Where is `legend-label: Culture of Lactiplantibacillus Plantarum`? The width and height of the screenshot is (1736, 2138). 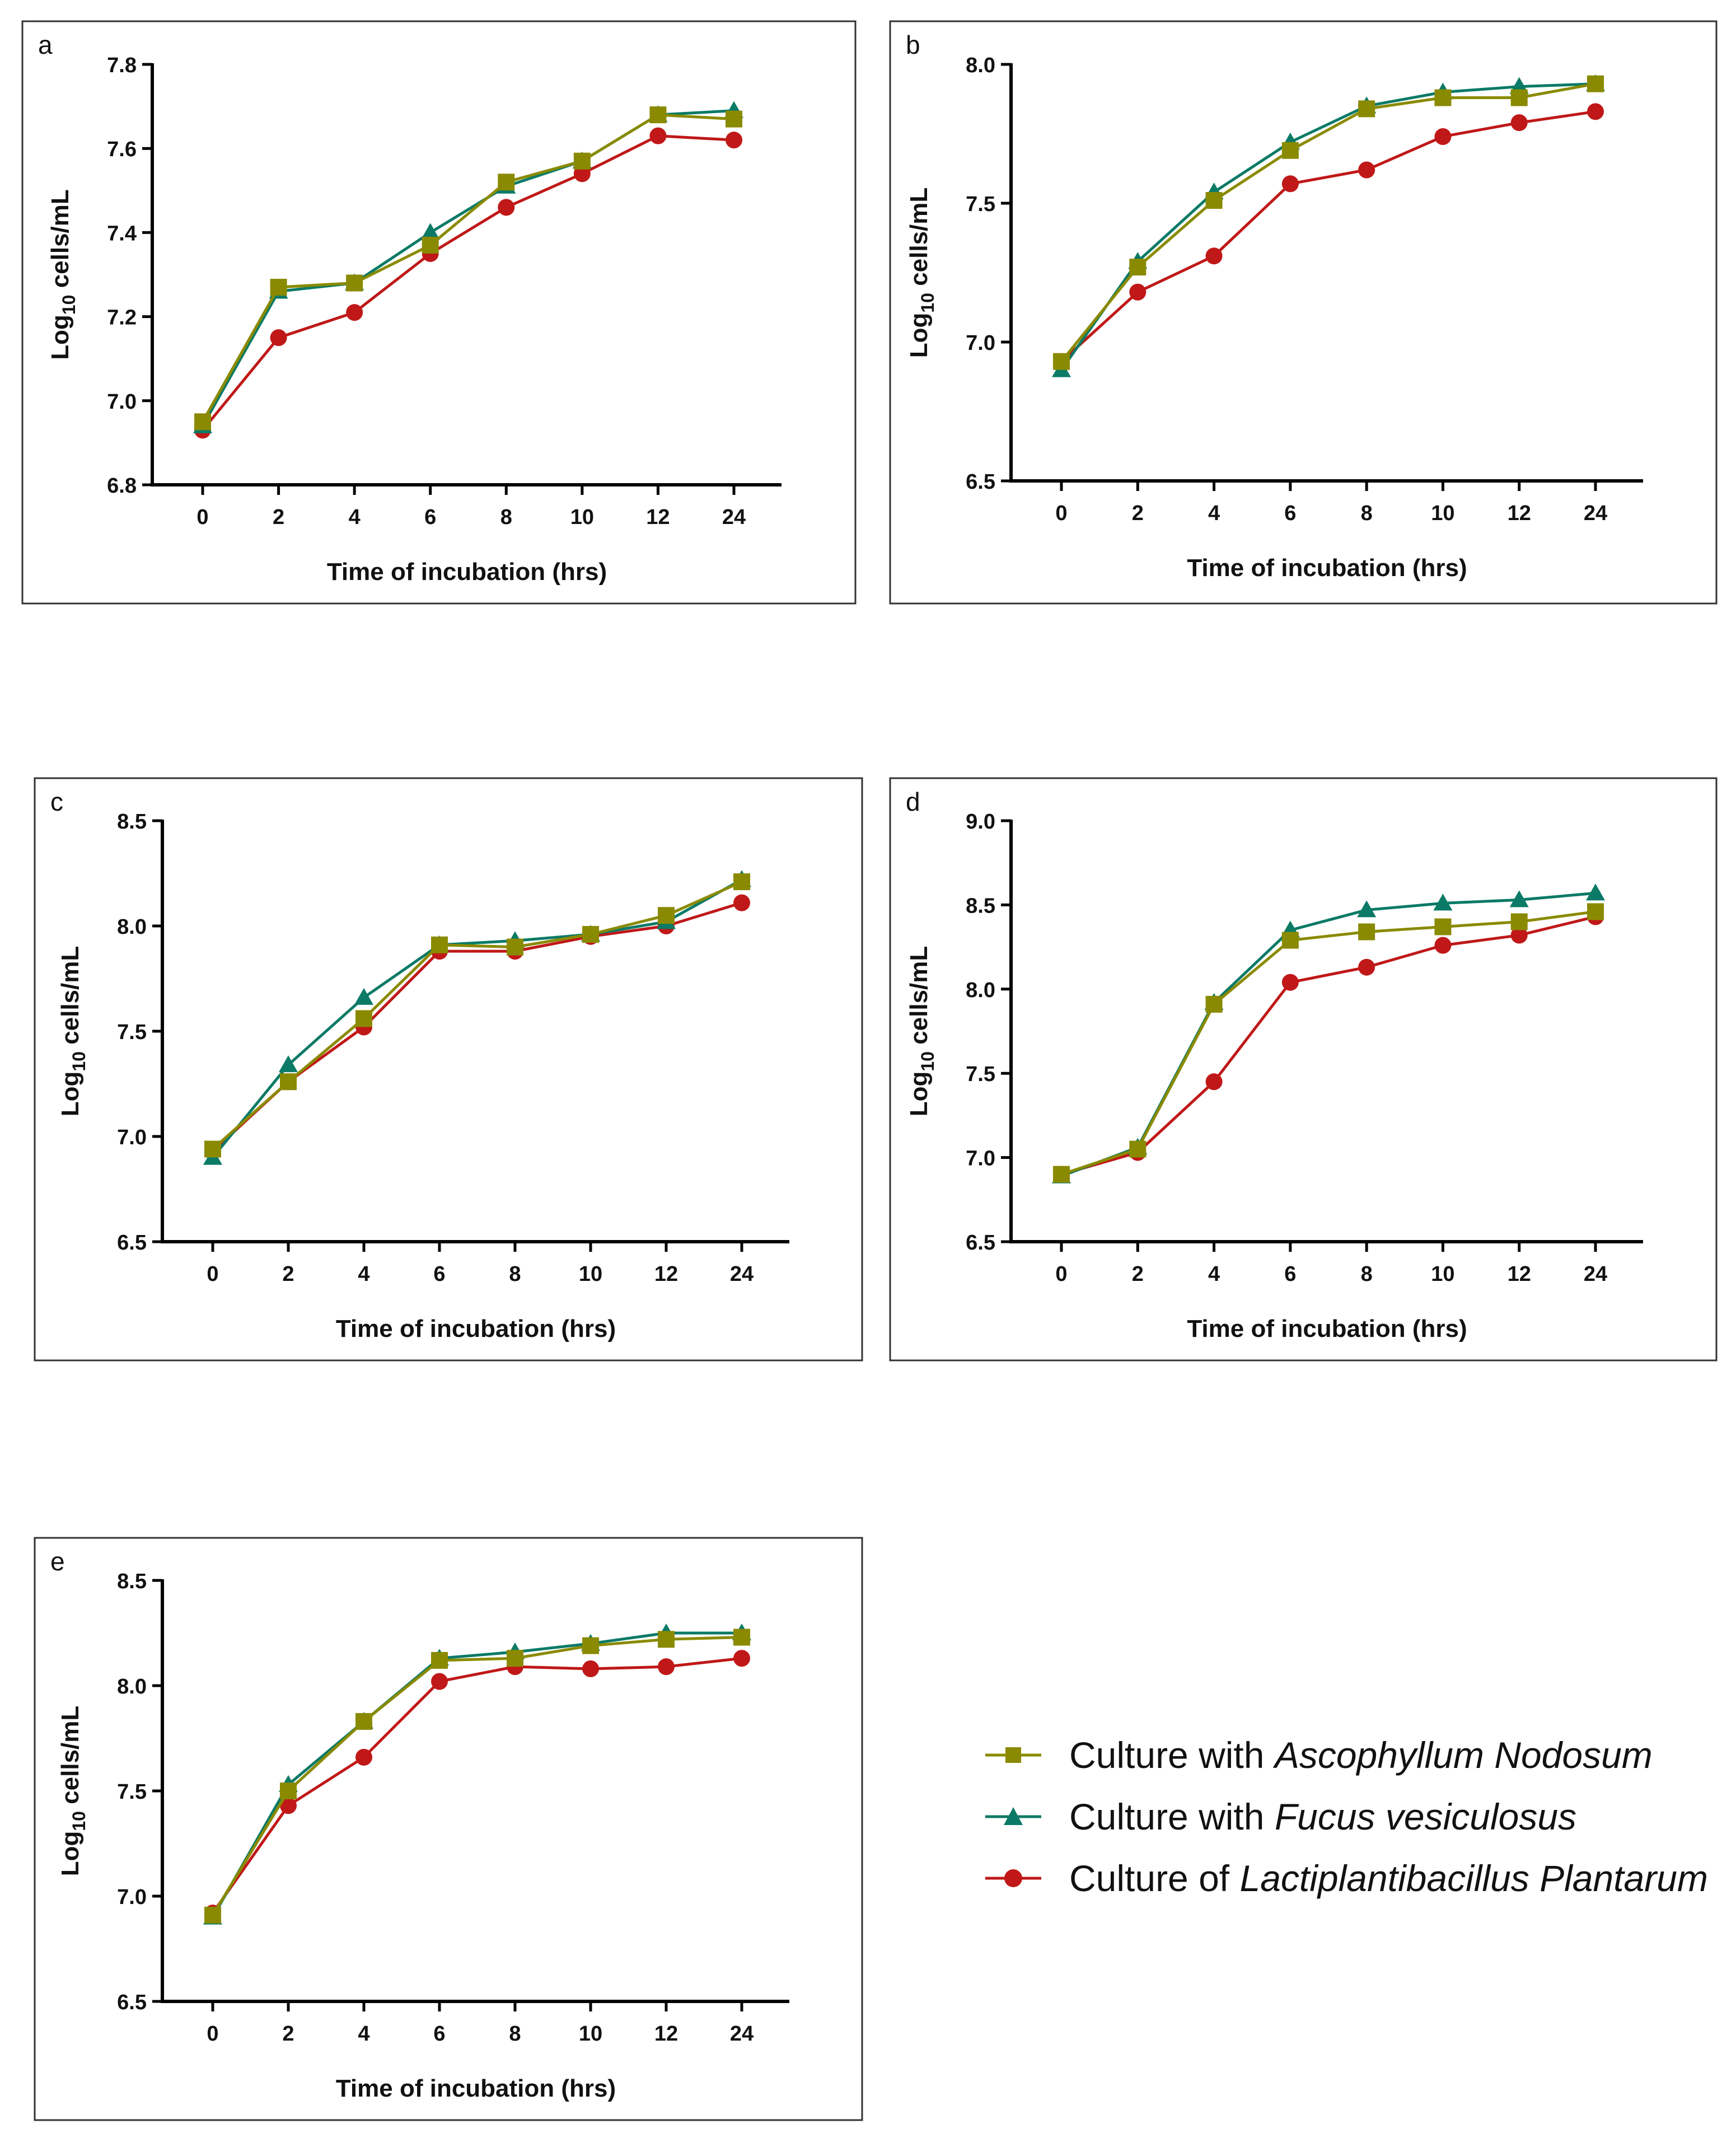
legend-label: Culture of Lactiplantibacillus Plantarum is located at coordinates (1388, 1878).